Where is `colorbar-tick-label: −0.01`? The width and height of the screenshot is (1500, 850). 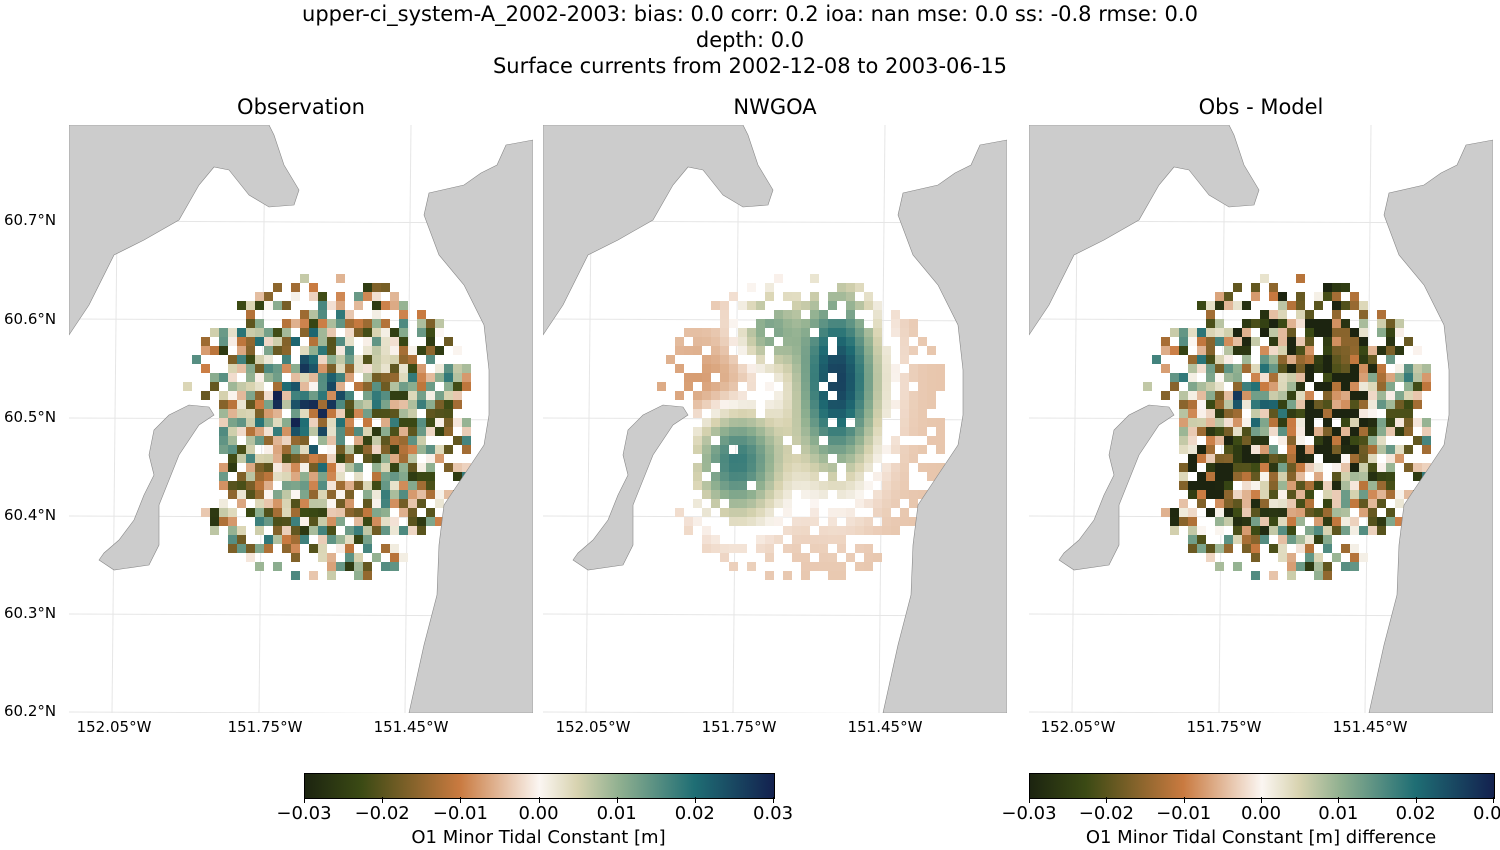
colorbar-tick-label: −0.01 is located at coordinates (1184, 813).